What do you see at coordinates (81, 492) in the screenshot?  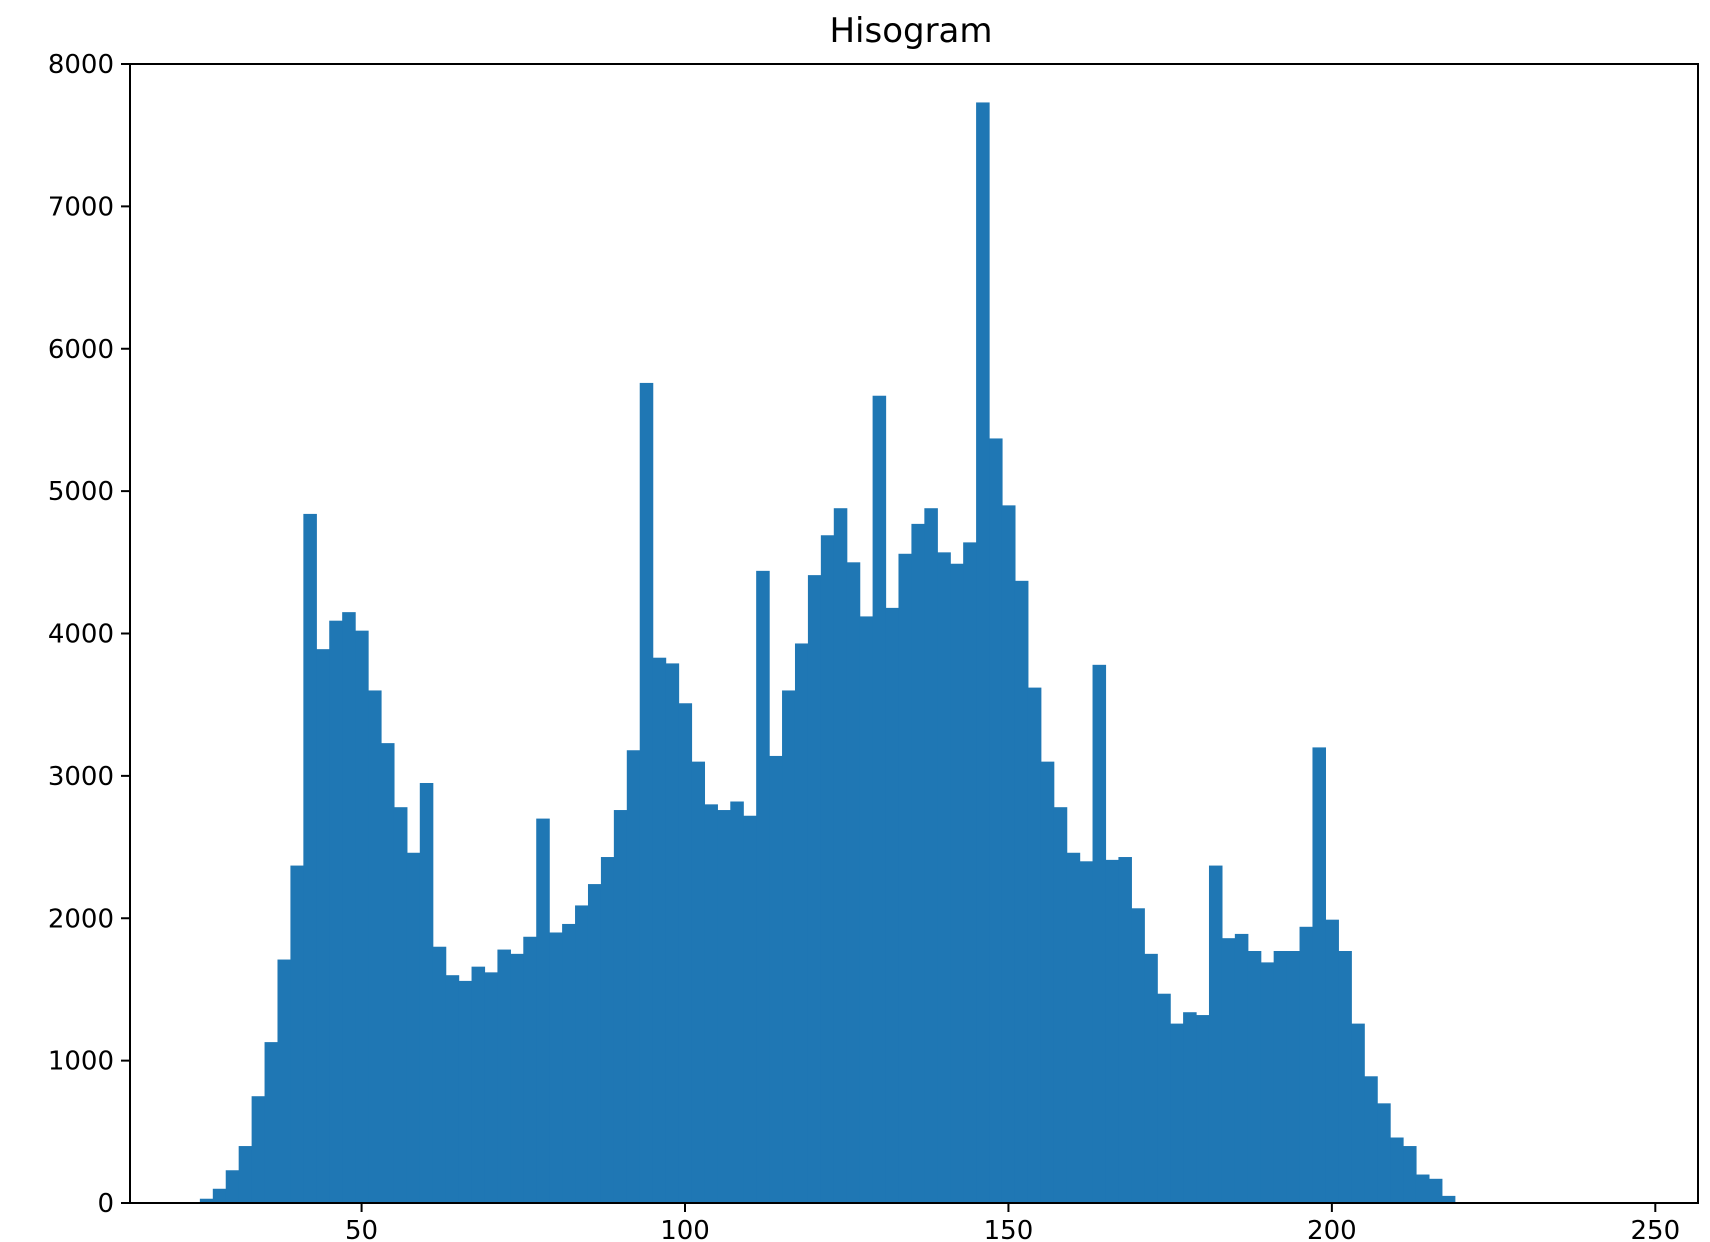 I see `y-tick-label: 5000` at bounding box center [81, 492].